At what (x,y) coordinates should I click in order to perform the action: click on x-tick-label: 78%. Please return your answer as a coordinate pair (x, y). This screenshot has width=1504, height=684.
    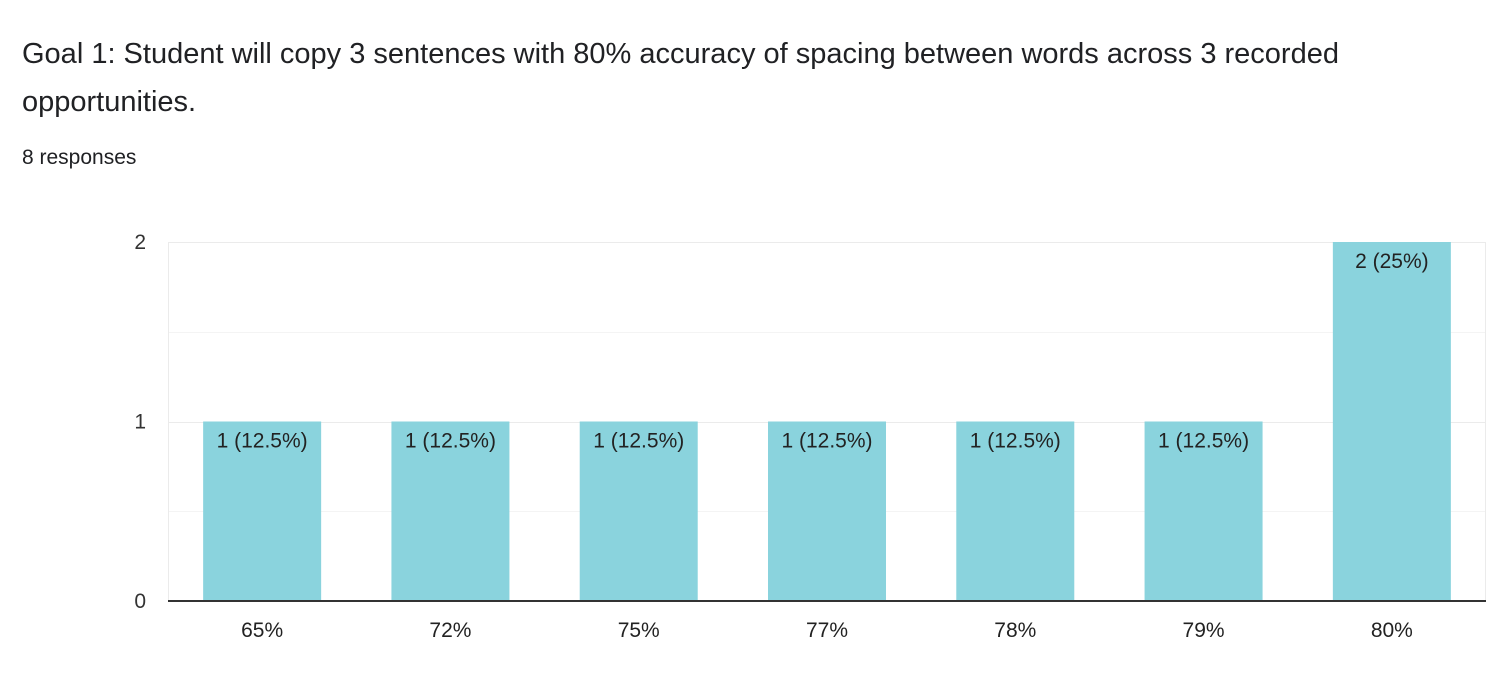
    Looking at the image, I should click on (1015, 630).